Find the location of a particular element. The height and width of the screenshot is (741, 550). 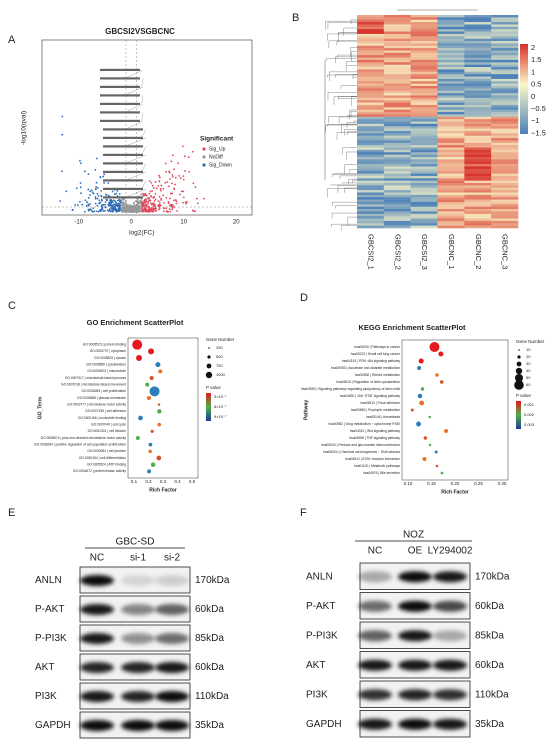

term-label: hsa05146 | Amoebiasis is located at coordinates (383, 417).